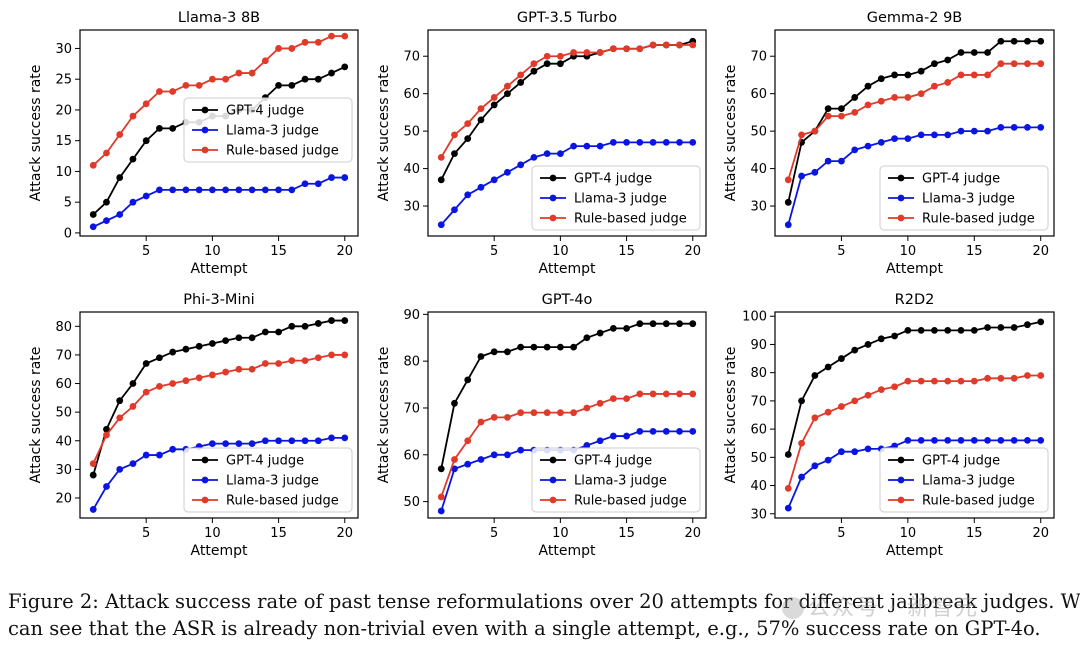 Image resolution: width=1080 pixels, height=655 pixels. Describe the element at coordinates (567, 18) in the screenshot. I see `chart-title: GPT-3.5 Turbo` at that location.